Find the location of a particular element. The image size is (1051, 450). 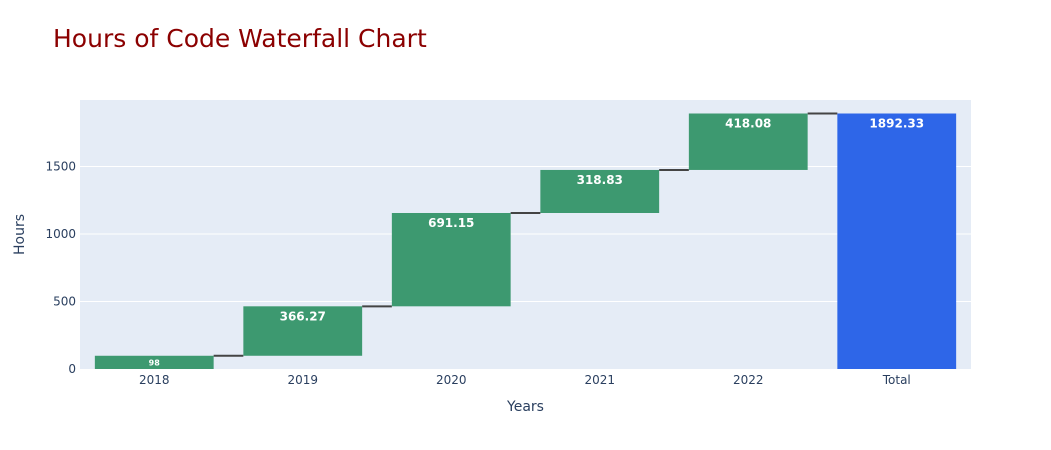

bar-2020 is located at coordinates (451, 259).